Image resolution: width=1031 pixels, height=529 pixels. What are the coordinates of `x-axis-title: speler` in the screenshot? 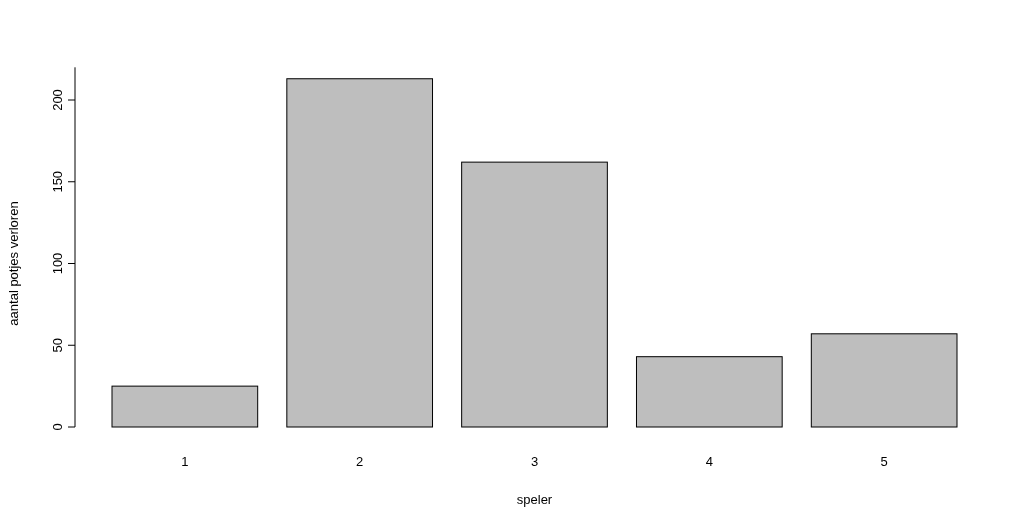 It's located at (534, 499).